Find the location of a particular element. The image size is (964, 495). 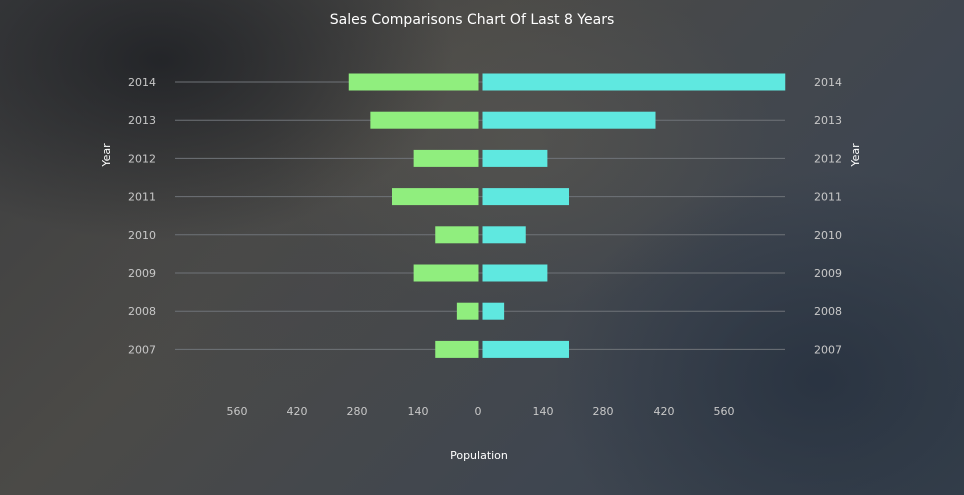

y-tick-label-right: 2008 is located at coordinates (828, 311).